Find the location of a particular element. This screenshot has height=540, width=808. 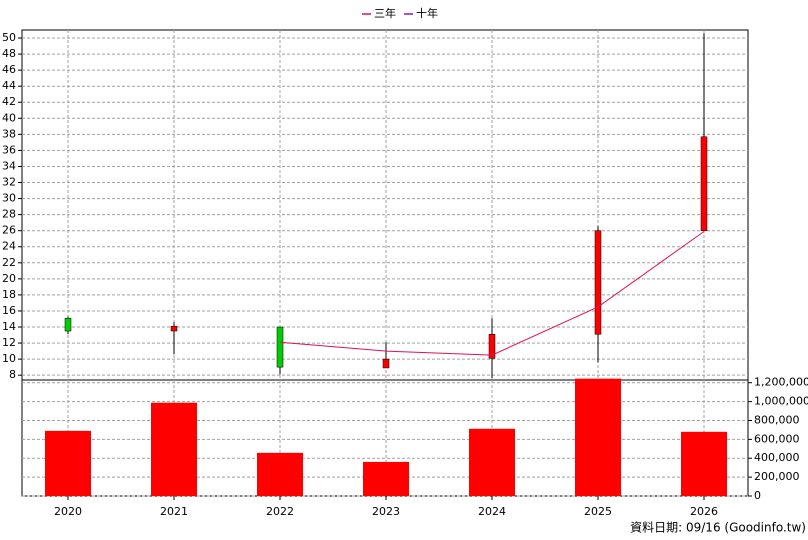

y-tick-label: 30 is located at coordinates (9, 198).